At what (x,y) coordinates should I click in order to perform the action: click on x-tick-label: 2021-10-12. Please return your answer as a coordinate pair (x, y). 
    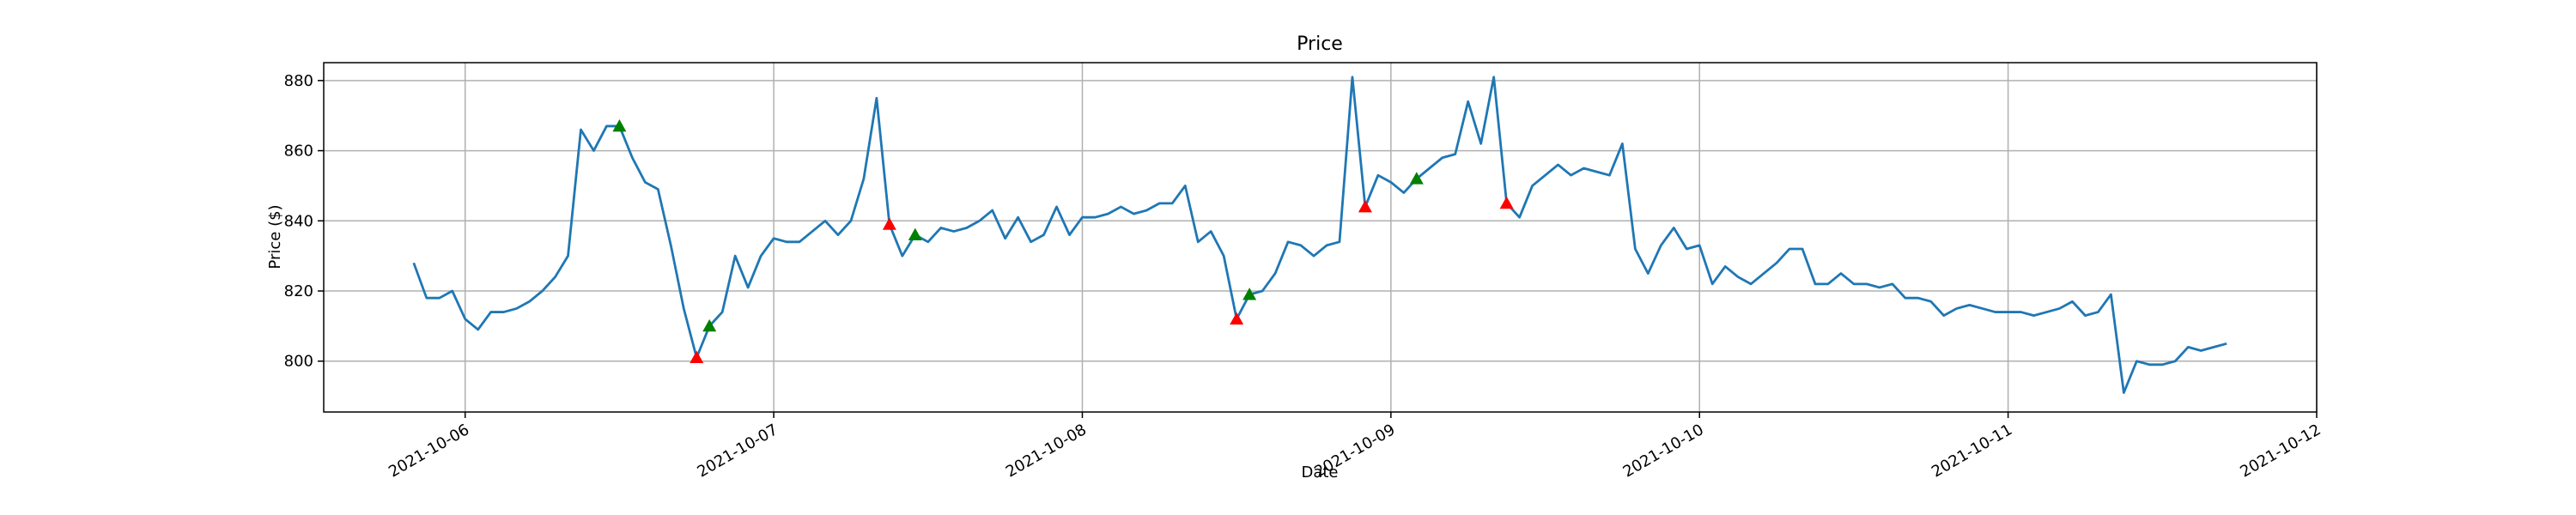
    Looking at the image, I should click on (2280, 451).